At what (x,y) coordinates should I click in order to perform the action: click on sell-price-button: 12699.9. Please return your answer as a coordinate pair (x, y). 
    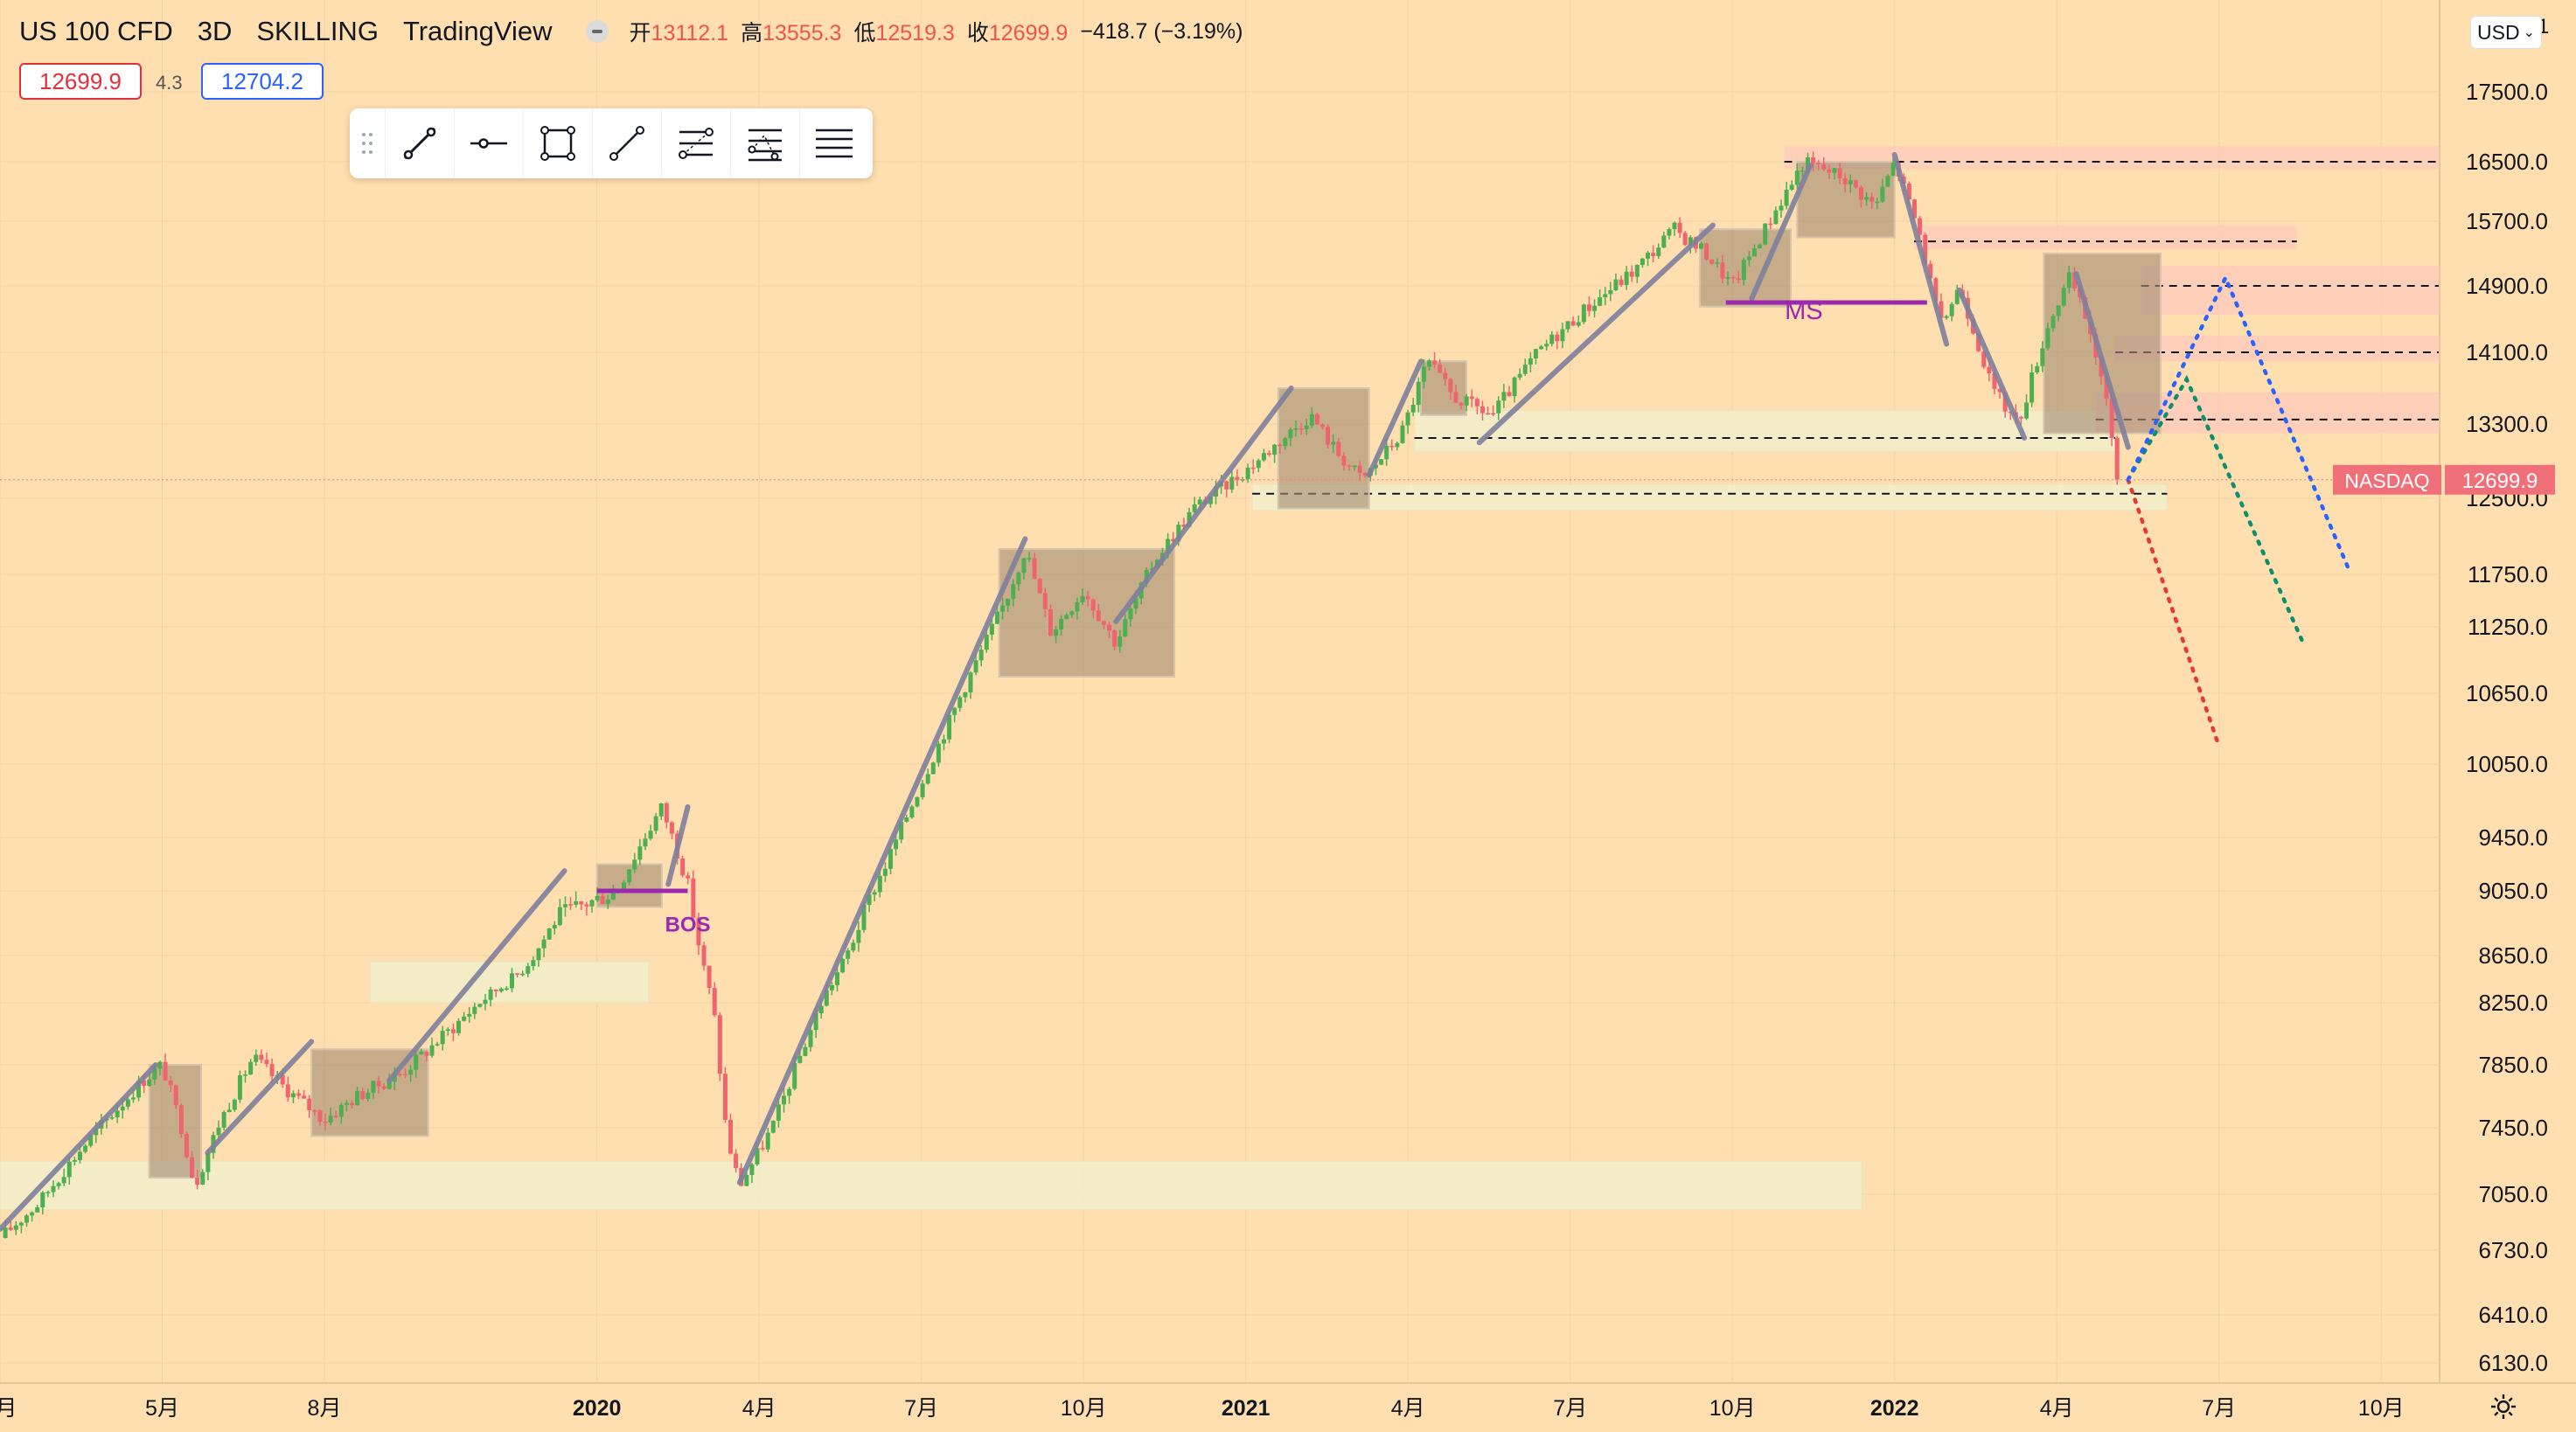
    Looking at the image, I should click on (80, 81).